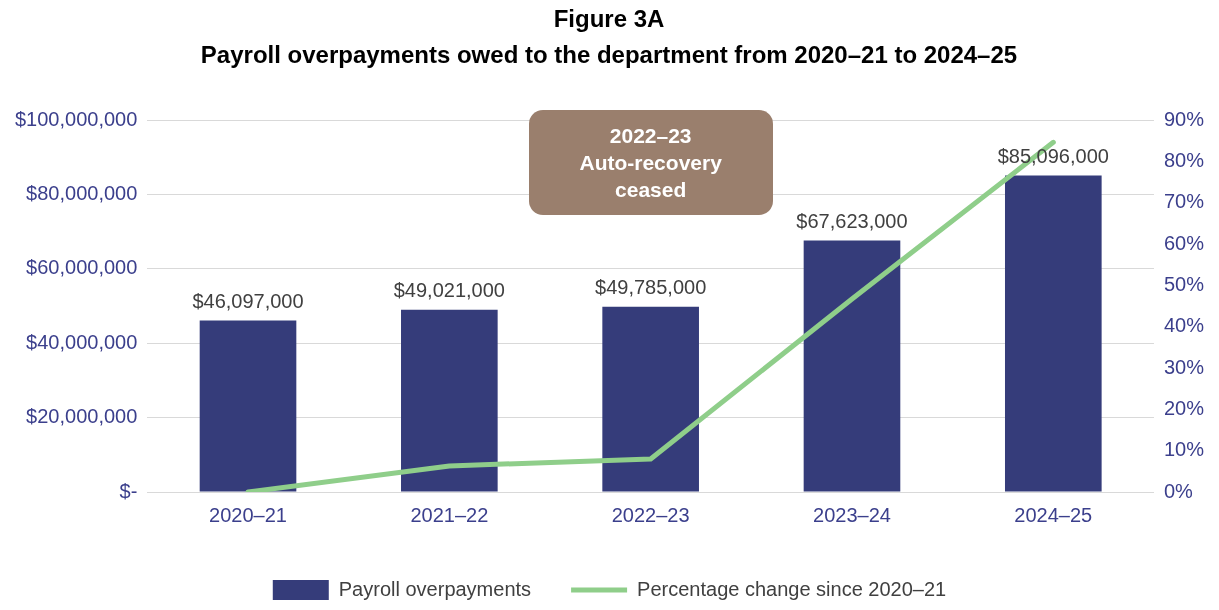 The height and width of the screenshot is (610, 1219). I want to click on y2-tick-label: 50%, so click(1184, 283).